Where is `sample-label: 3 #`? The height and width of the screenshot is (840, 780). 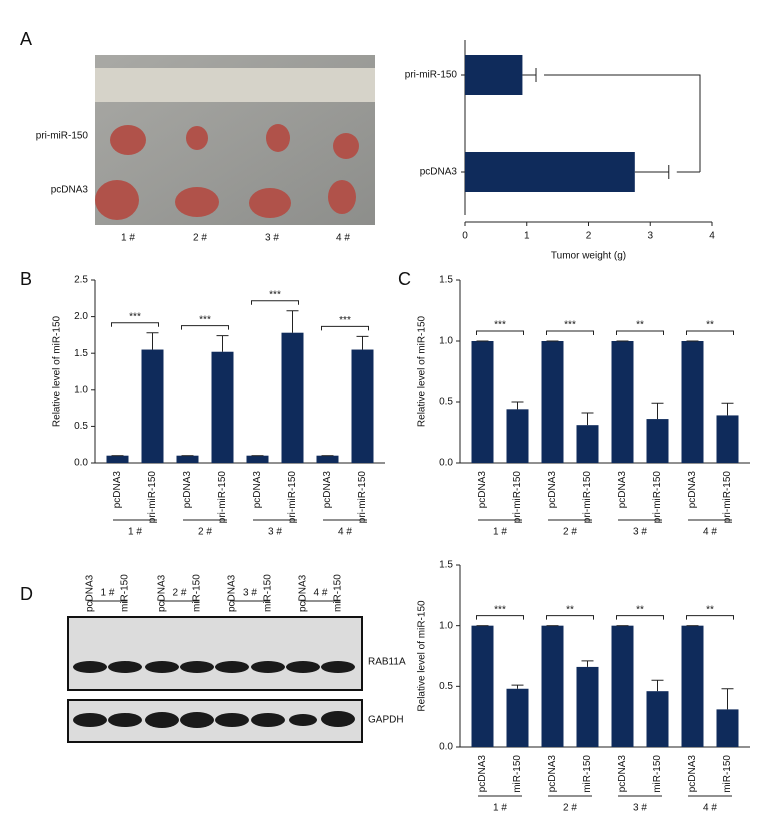
sample-label: 3 # is located at coordinates (272, 238).